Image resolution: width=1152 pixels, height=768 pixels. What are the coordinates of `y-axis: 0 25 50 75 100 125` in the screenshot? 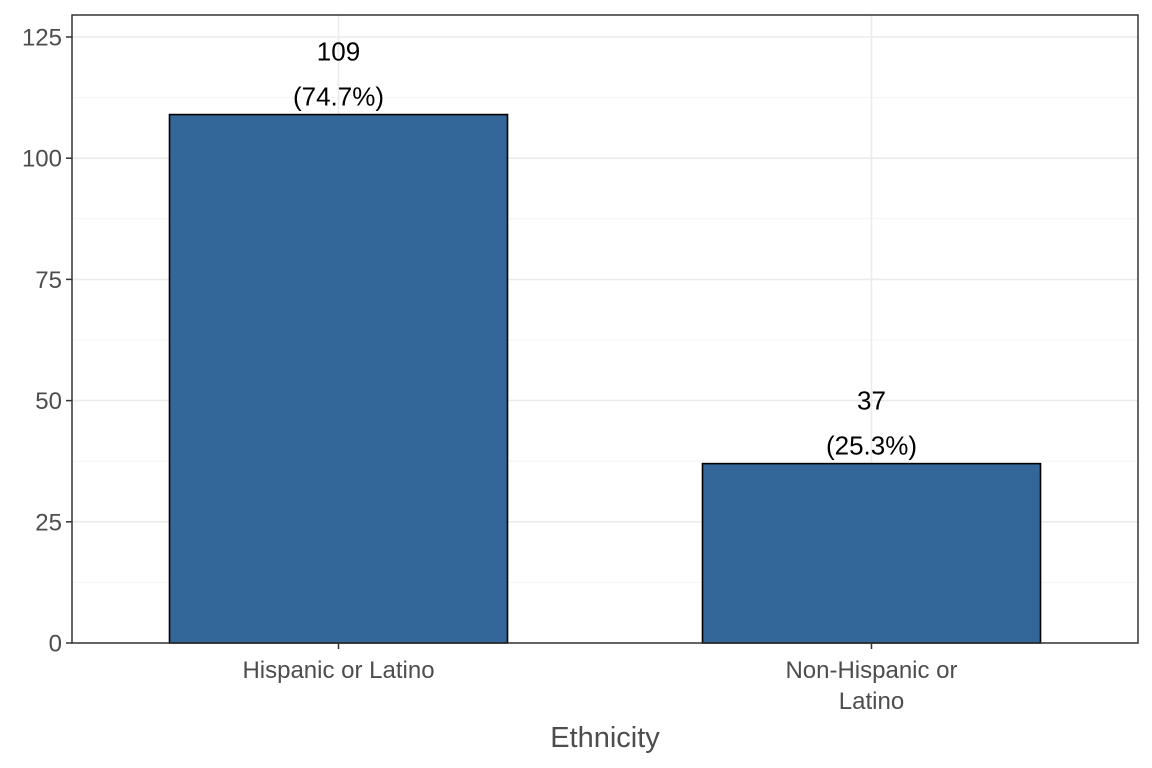 It's located at (47, 341).